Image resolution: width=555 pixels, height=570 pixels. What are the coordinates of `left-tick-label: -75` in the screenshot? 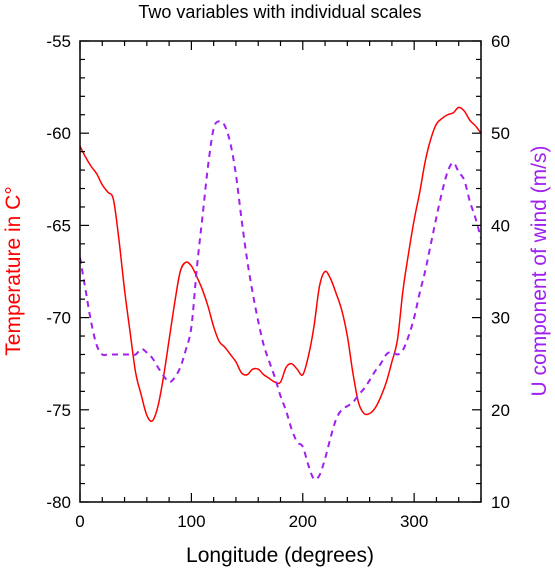 It's located at (58, 410).